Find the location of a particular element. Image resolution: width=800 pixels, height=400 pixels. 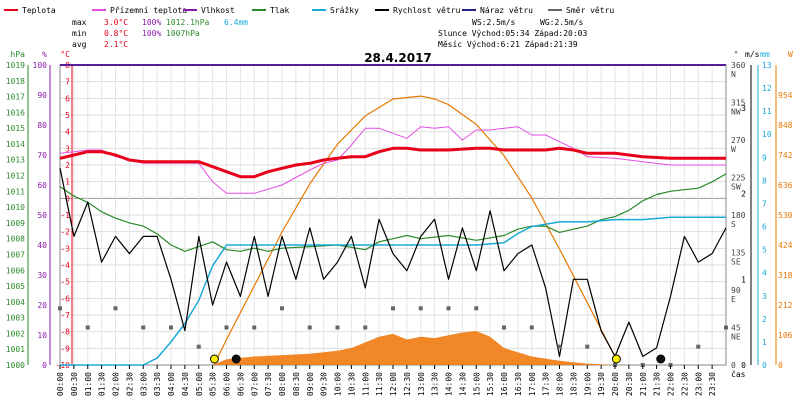

axis-tick-dir: 270 is located at coordinates (738, 140).